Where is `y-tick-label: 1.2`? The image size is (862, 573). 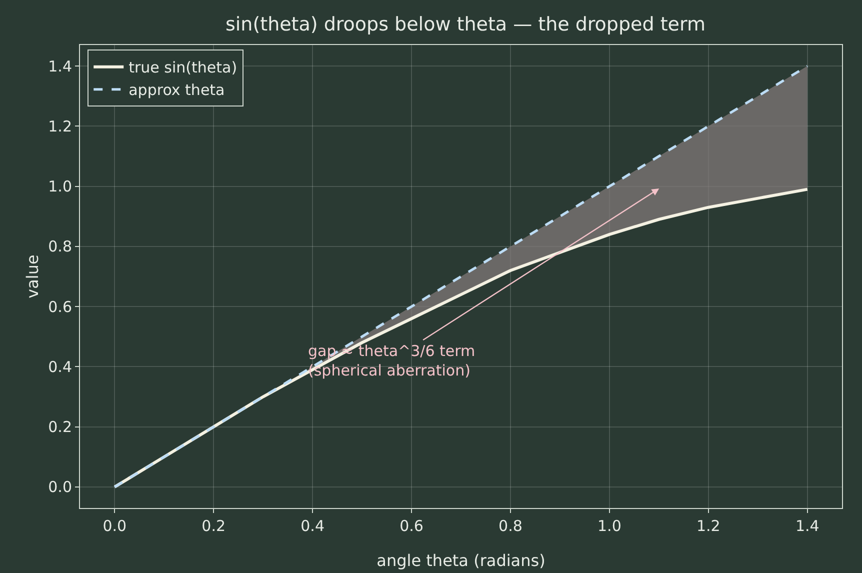 y-tick-label: 1.2 is located at coordinates (60, 126).